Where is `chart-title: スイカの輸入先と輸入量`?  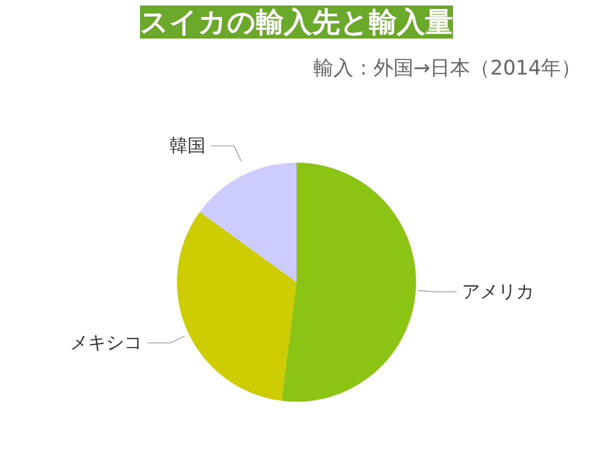
chart-title: スイカの輸入先と輸入量 is located at coordinates (296, 22).